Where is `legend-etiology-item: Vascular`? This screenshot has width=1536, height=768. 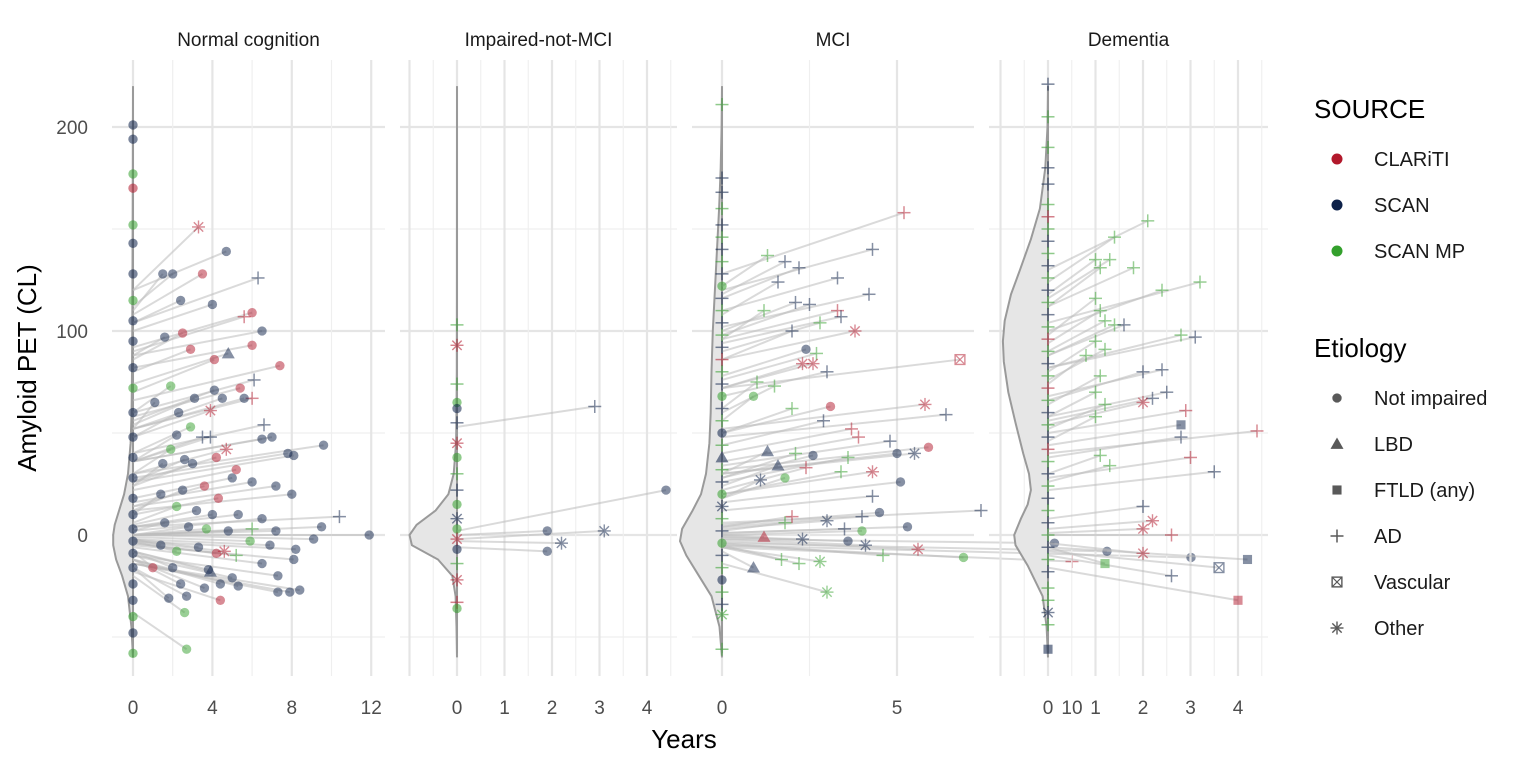
legend-etiology-item: Vascular is located at coordinates (1391, 583).